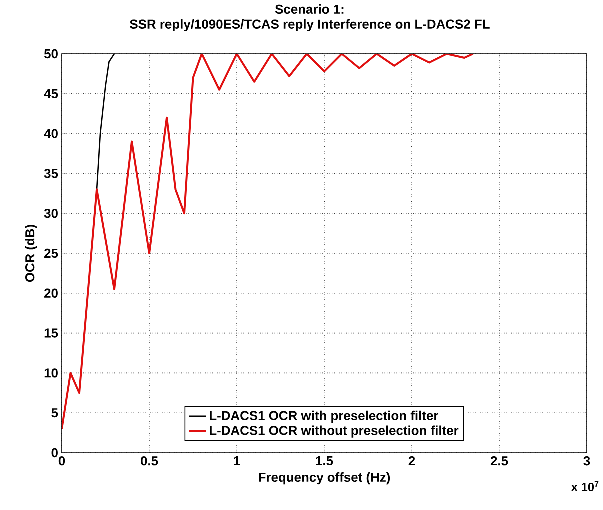  Describe the element at coordinates (51, 253) in the screenshot. I see `y-tick-label: 25` at that location.